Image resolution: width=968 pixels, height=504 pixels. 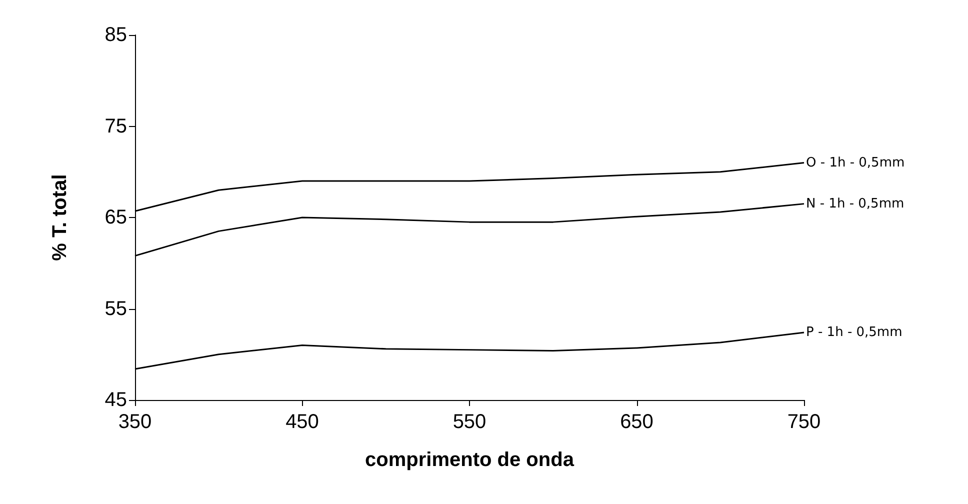 I want to click on series-label: O - 1h - 0,5mm, so click(x=855, y=162).